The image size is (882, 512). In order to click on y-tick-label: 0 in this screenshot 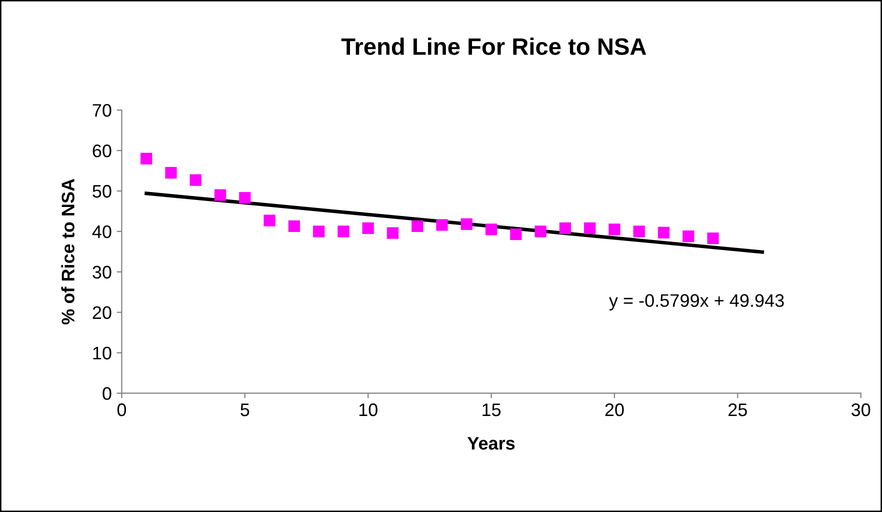, I will do `click(107, 393)`.